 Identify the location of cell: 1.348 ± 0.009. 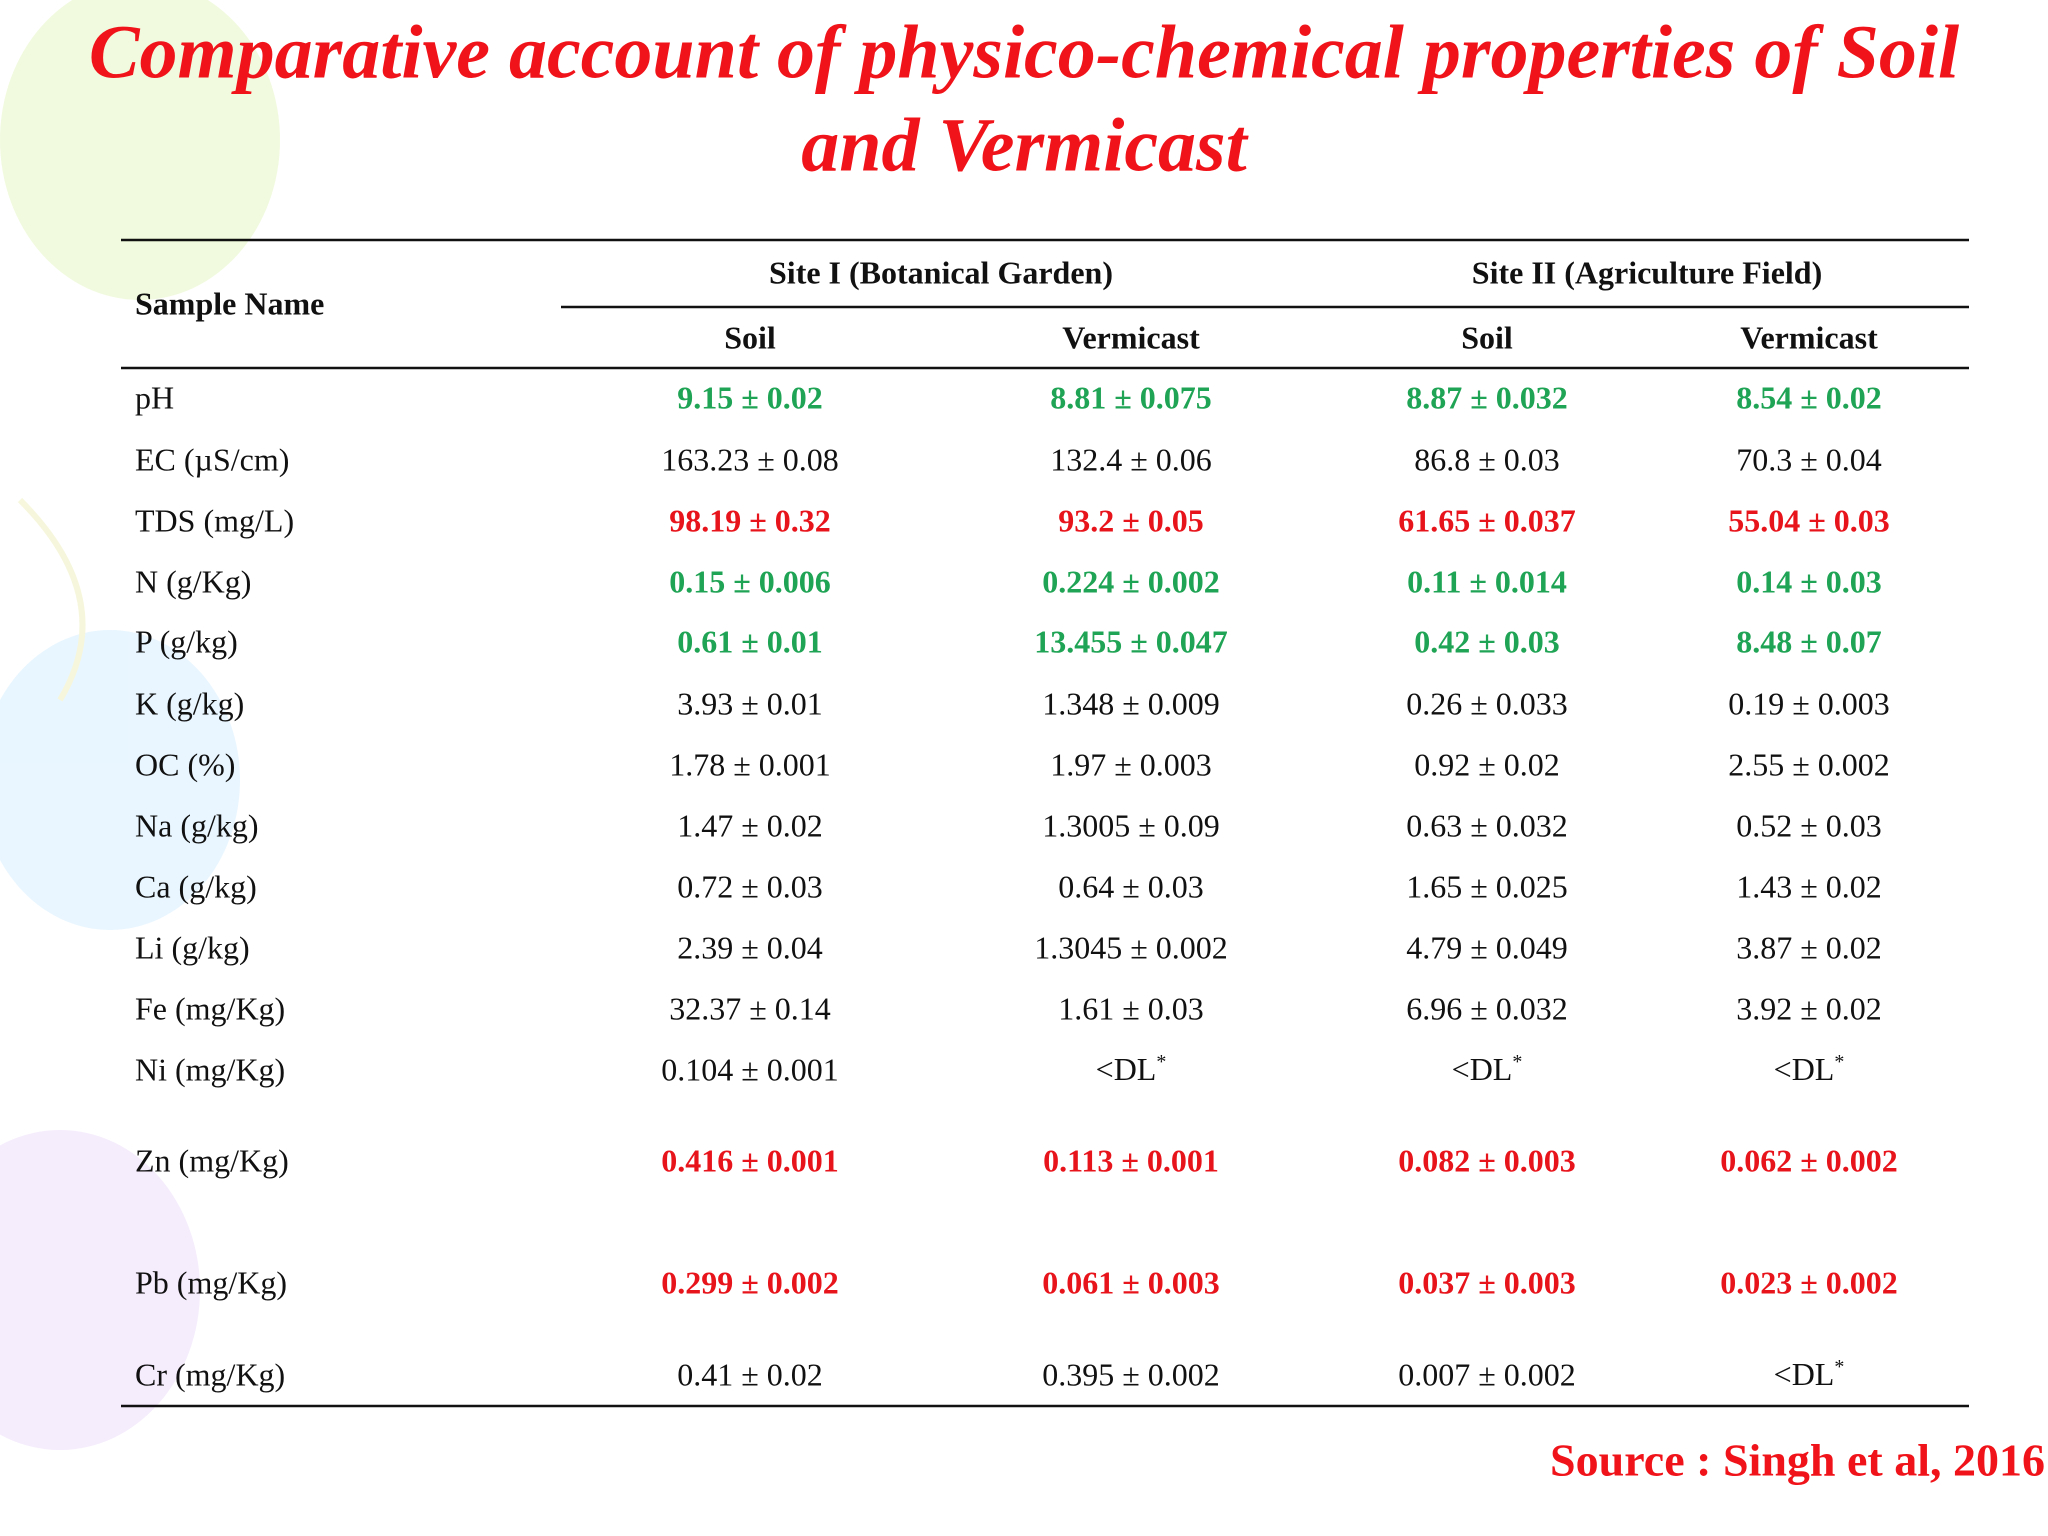
(1131, 703).